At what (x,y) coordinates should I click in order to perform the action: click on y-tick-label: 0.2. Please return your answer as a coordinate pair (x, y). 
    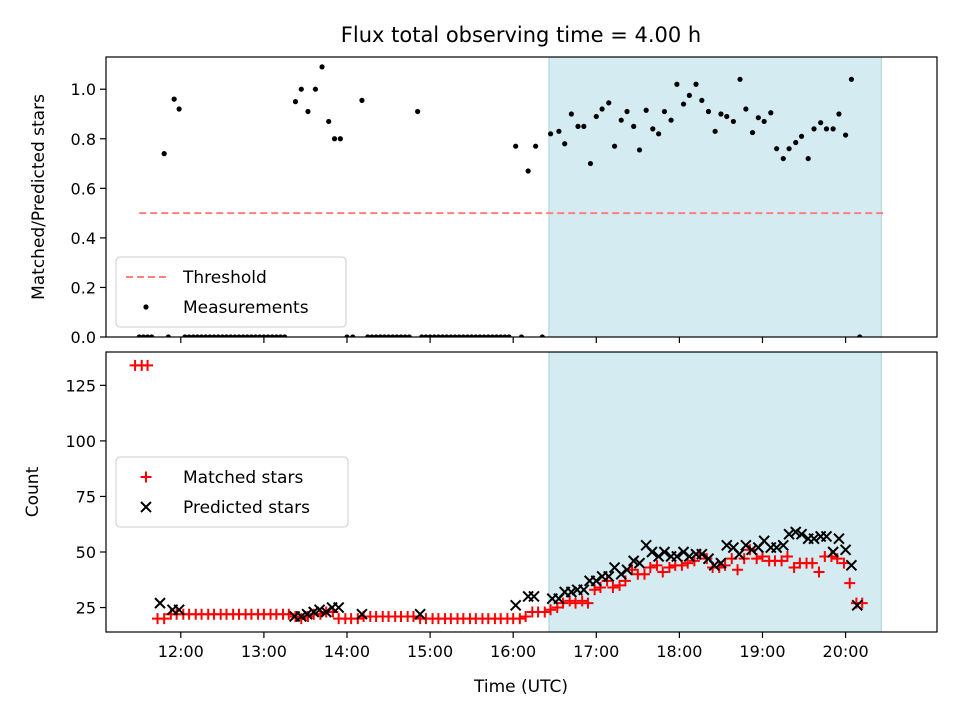
    Looking at the image, I should click on (83, 287).